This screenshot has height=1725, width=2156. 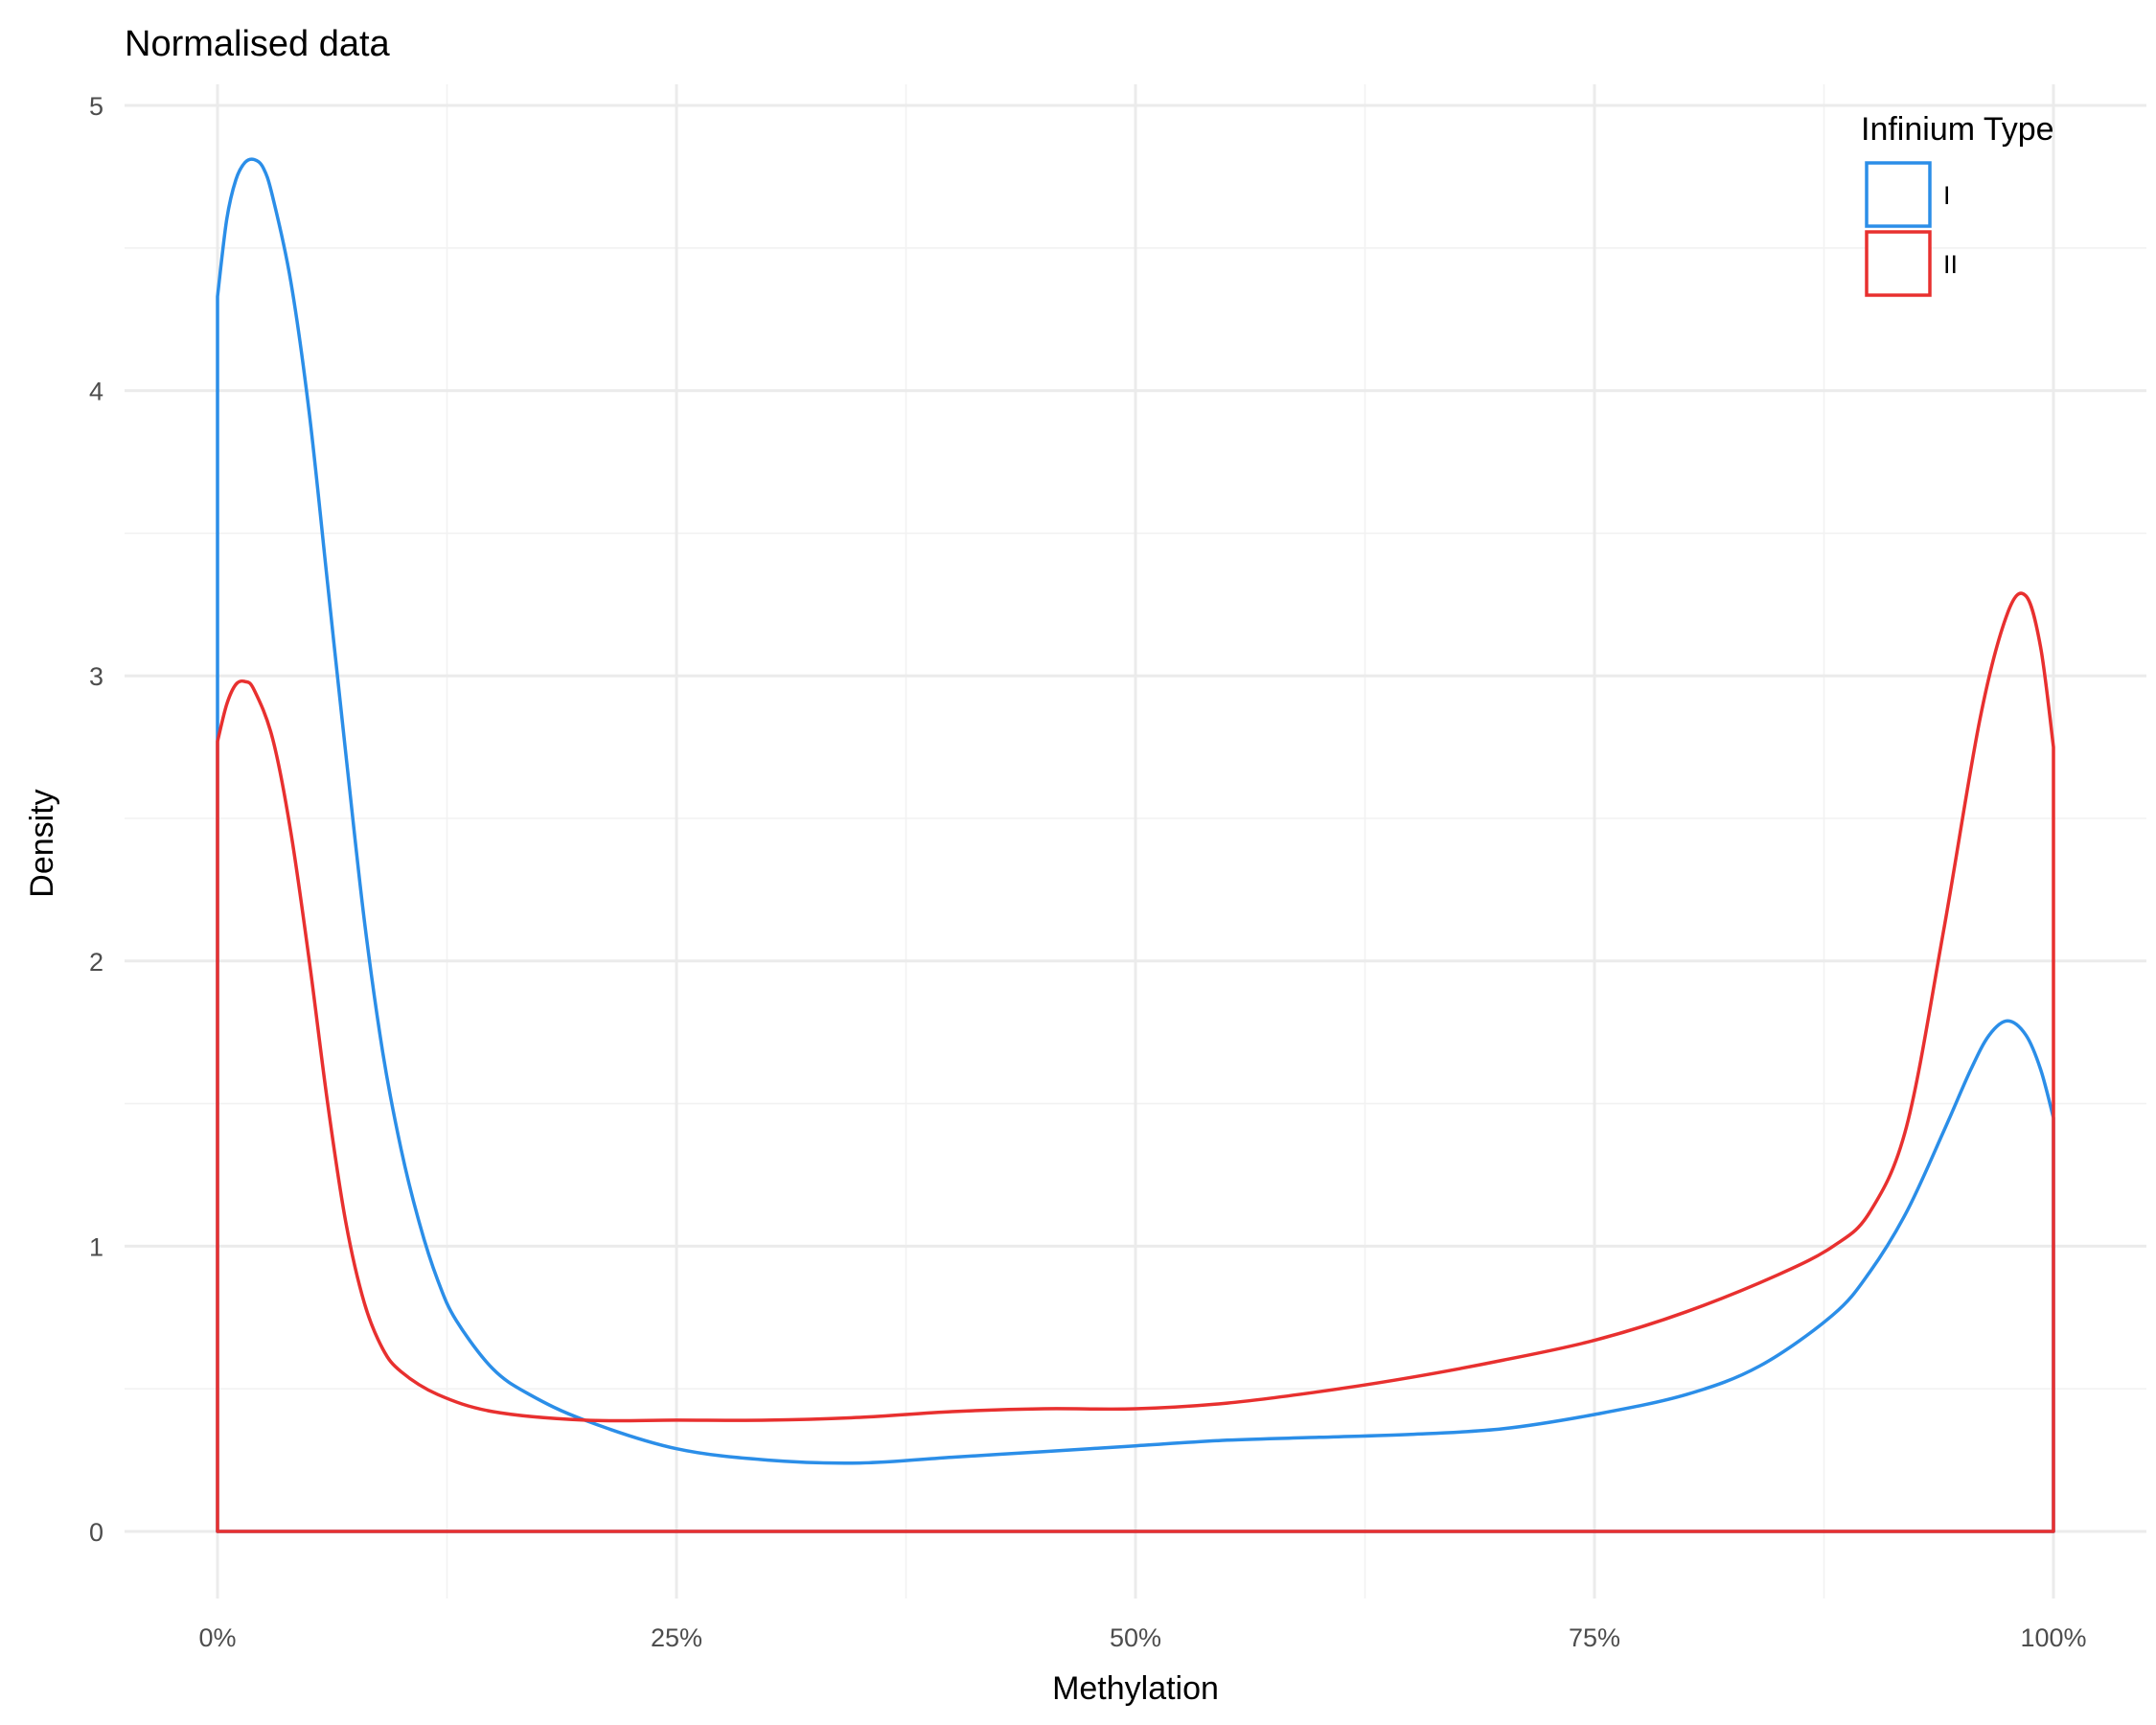 What do you see at coordinates (217, 1637) in the screenshot?
I see `x-tick-label: 0%` at bounding box center [217, 1637].